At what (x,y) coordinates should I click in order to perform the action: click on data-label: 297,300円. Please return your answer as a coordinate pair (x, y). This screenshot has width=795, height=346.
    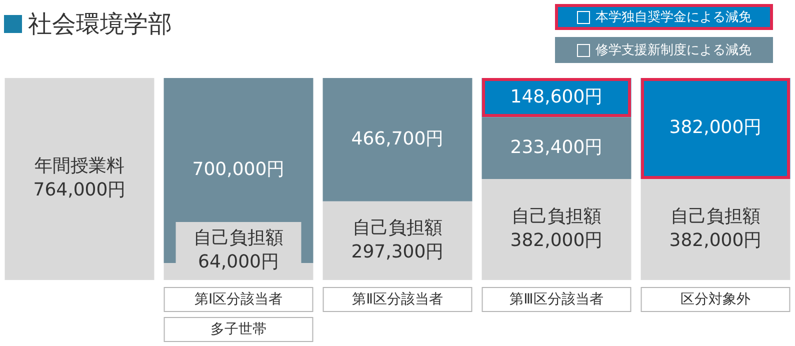
    Looking at the image, I should click on (397, 251).